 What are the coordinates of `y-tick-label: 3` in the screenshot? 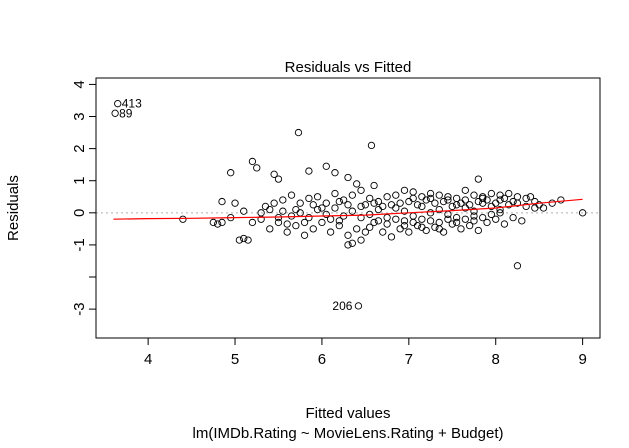 It's located at (79, 116).